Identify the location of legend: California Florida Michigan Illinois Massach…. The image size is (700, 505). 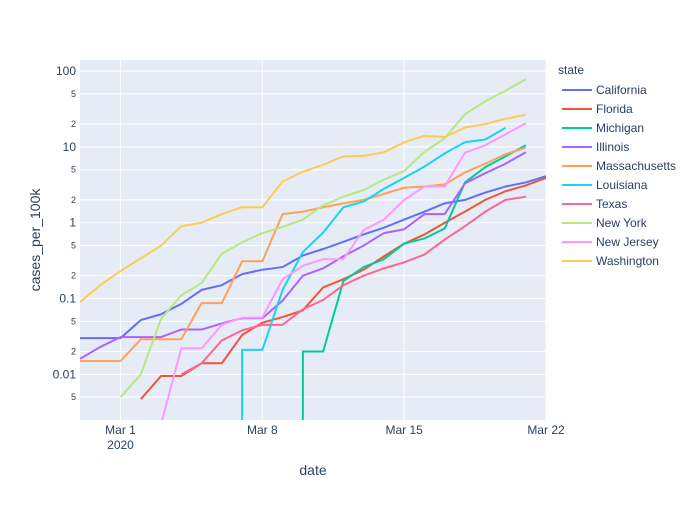
(619, 175).